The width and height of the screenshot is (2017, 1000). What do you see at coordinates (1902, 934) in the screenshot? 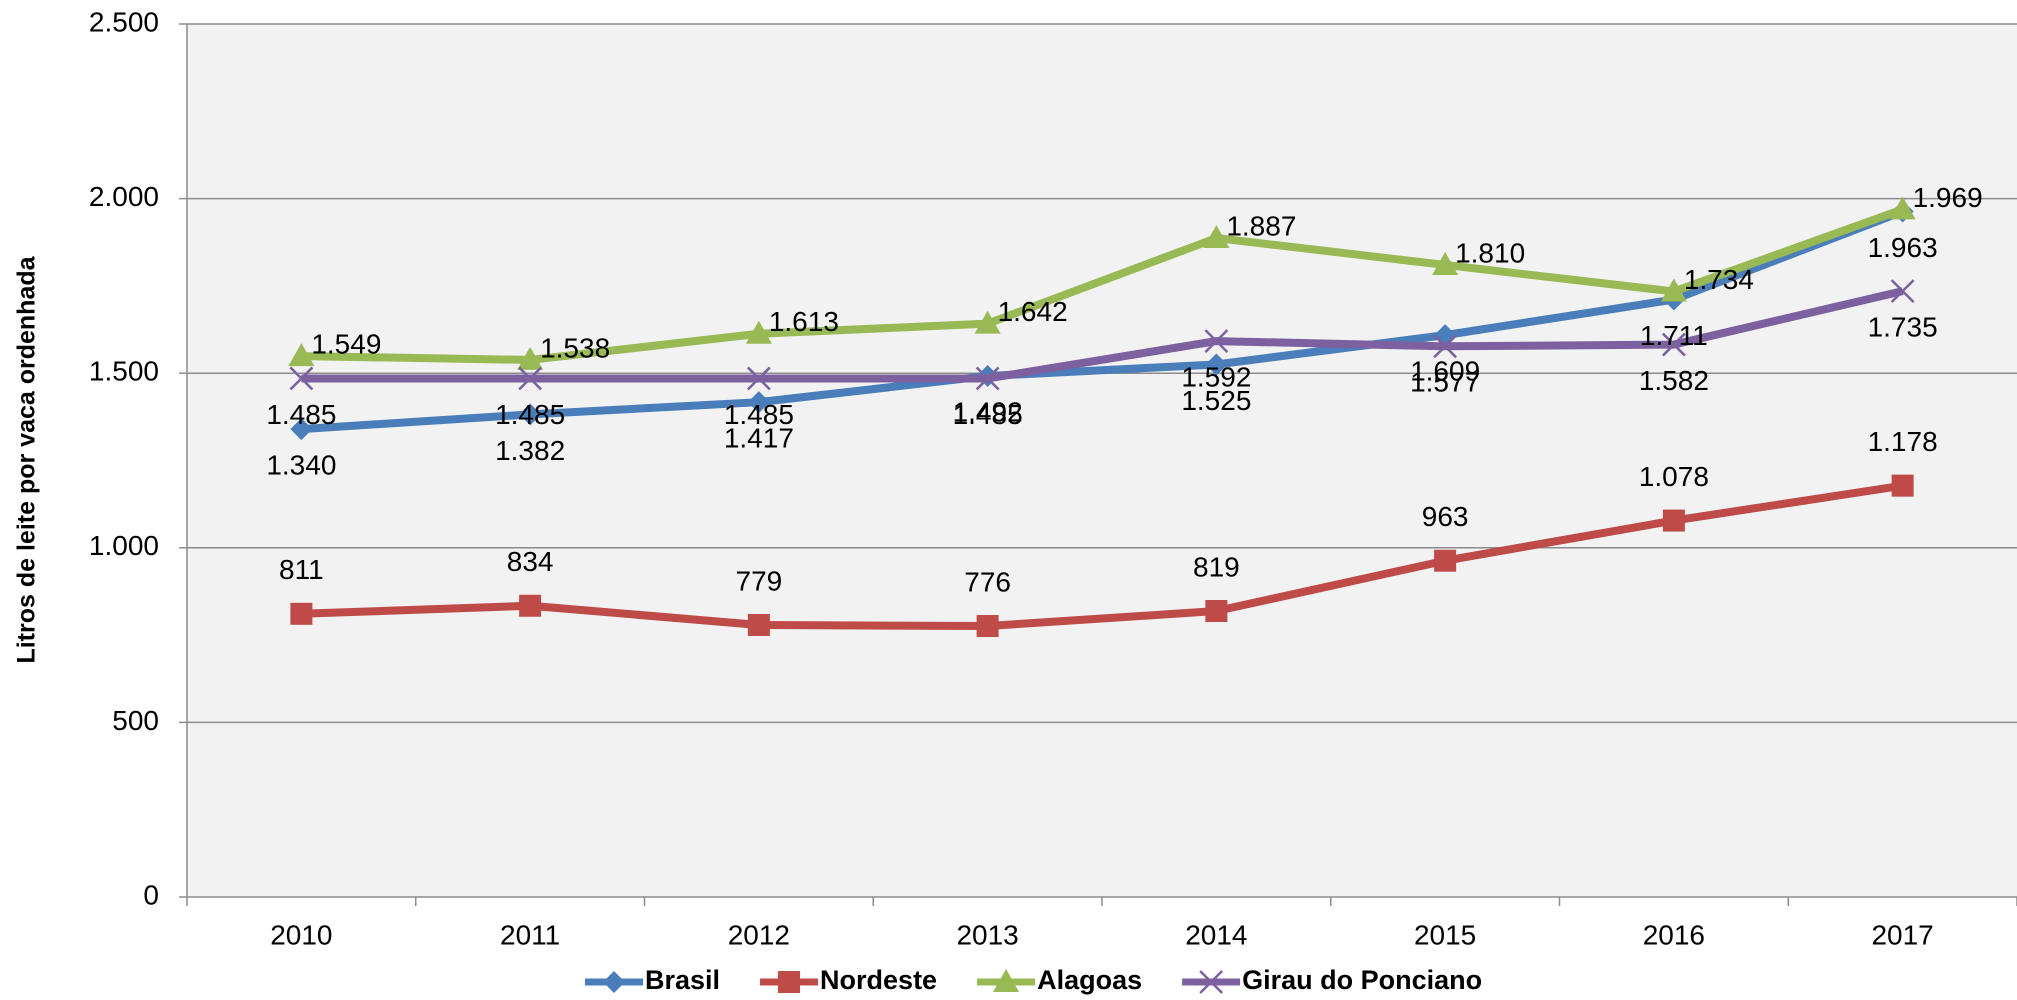
I see `x-tick-label: 2017` at bounding box center [1902, 934].